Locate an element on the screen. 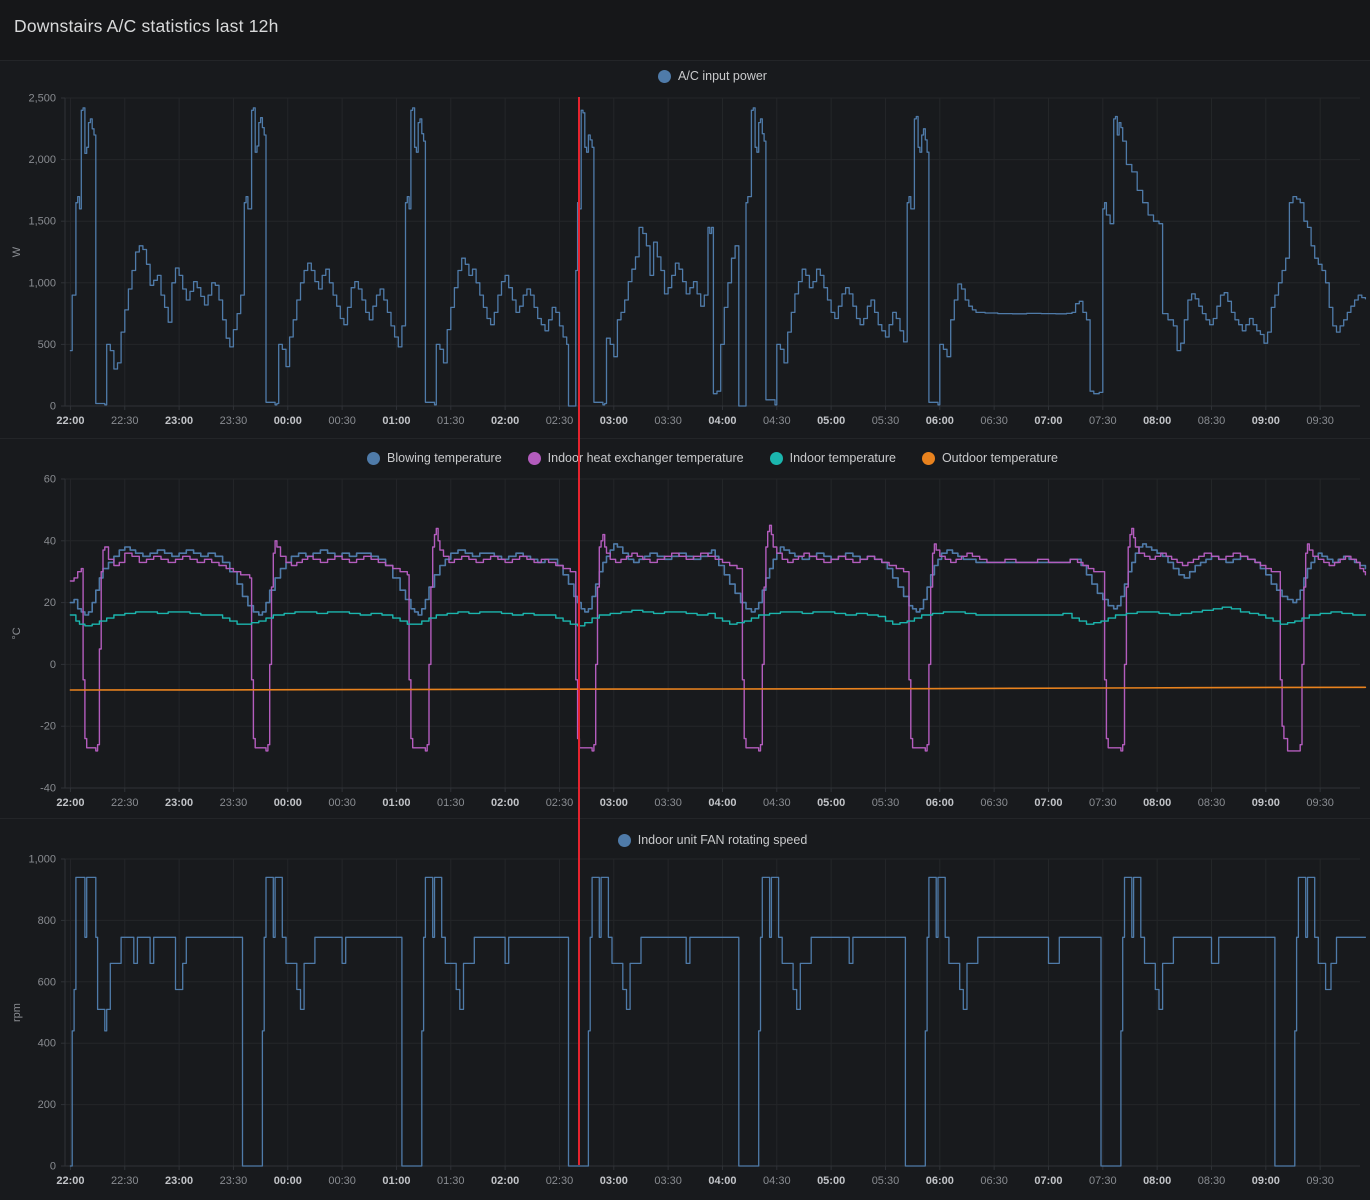  y-axis-tick-label: 2,000 is located at coordinates (42, 160).